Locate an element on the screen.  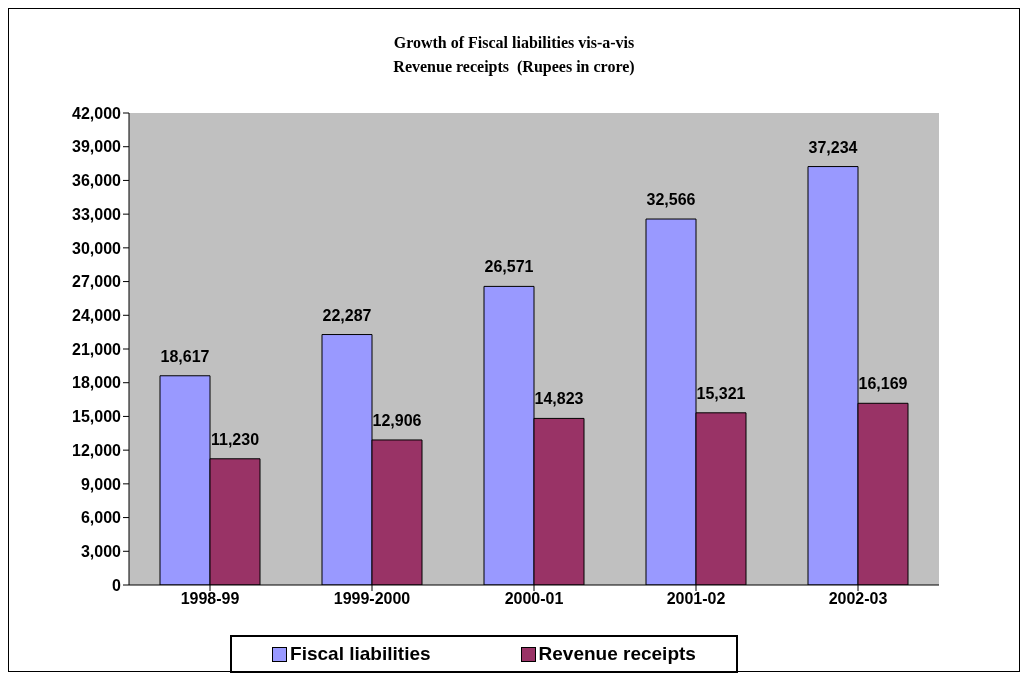
y-tick-label: 30,000 is located at coordinates (97, 248).